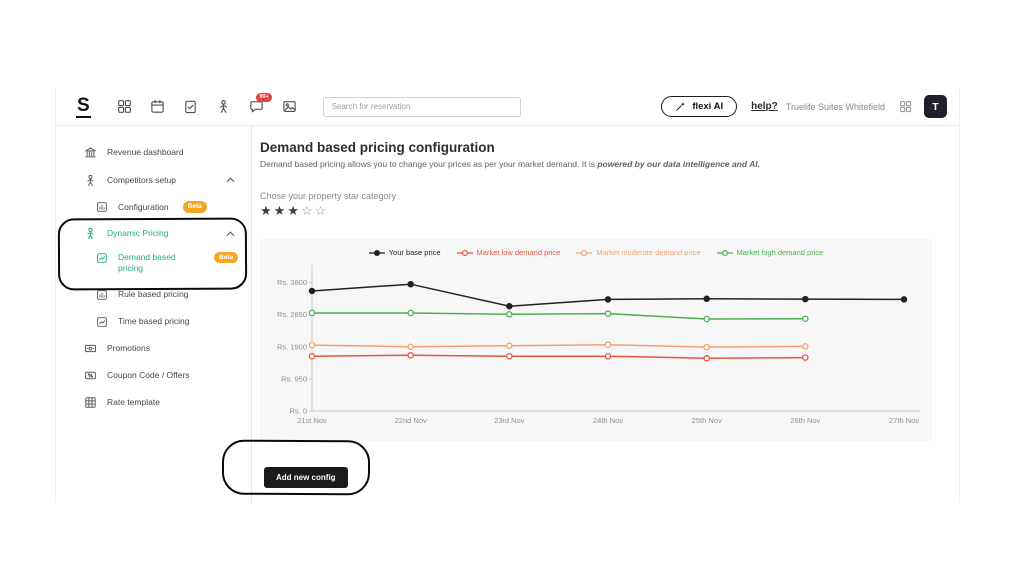  What do you see at coordinates (128, 348) in the screenshot?
I see `sidebar-item-label: Promotions` at bounding box center [128, 348].